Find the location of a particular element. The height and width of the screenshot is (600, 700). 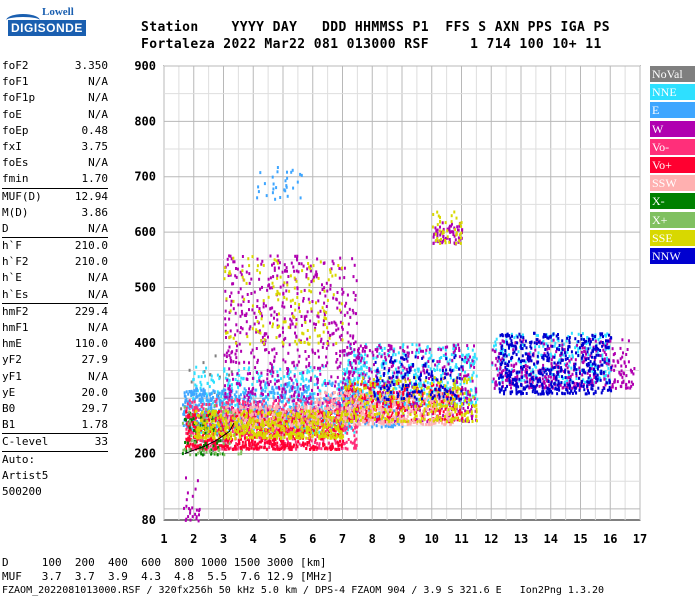

param-value: 1.78 is located at coordinates (95, 425).